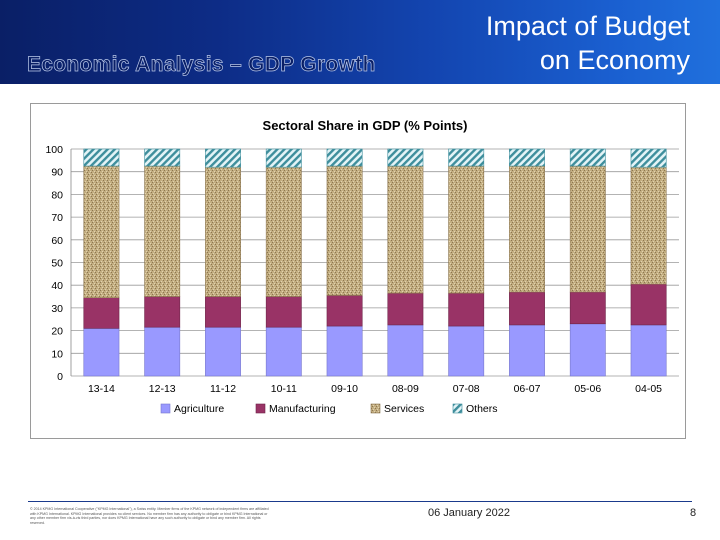  What do you see at coordinates (587, 26) in the screenshot?
I see `slide-title-line-1: Impact of Budget` at bounding box center [587, 26].